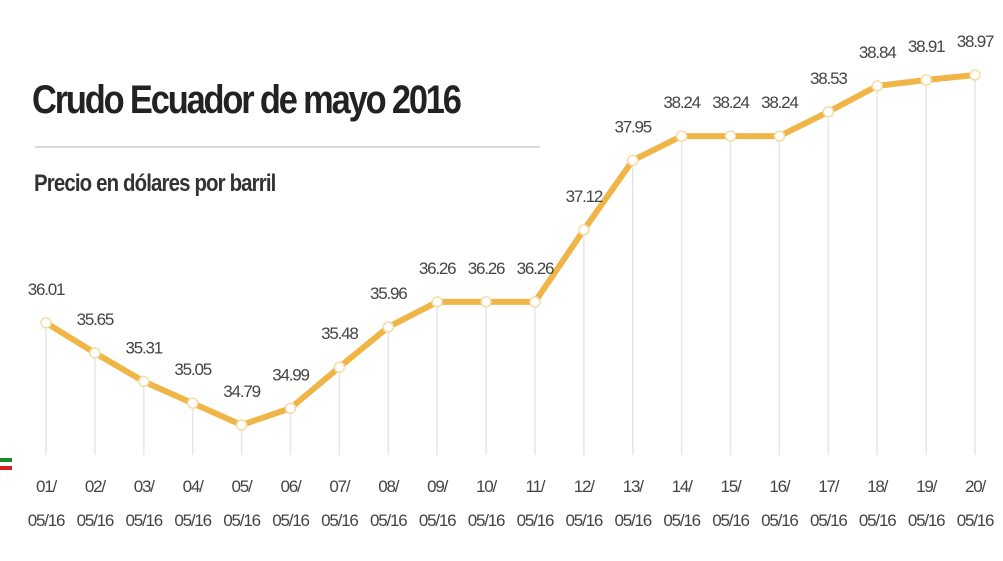 Image resolution: width=1003 pixels, height=561 pixels. Describe the element at coordinates (340, 503) in the screenshot. I see `x-tick-label: 07/ 05/16` at that location.